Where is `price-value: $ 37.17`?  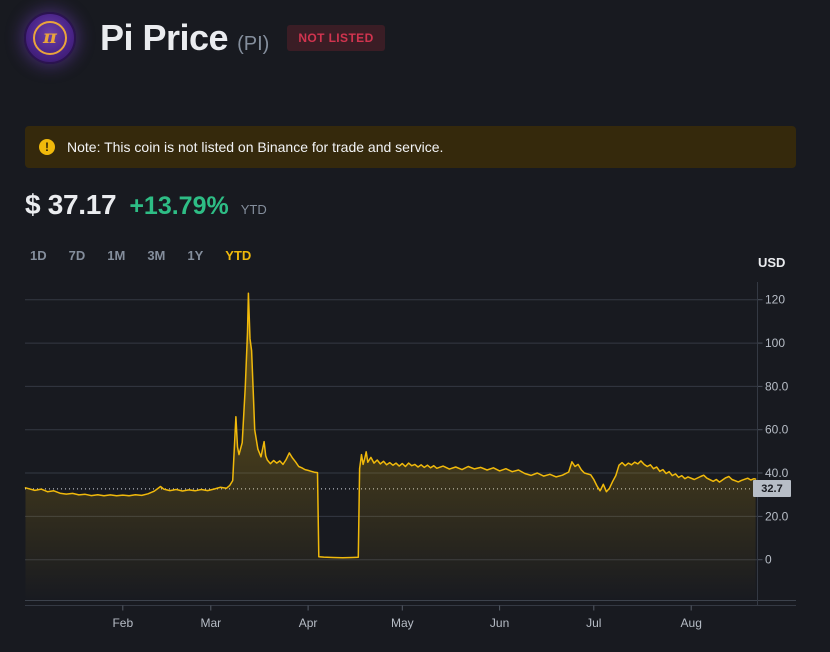
price-value: $ 37.17 is located at coordinates (71, 204).